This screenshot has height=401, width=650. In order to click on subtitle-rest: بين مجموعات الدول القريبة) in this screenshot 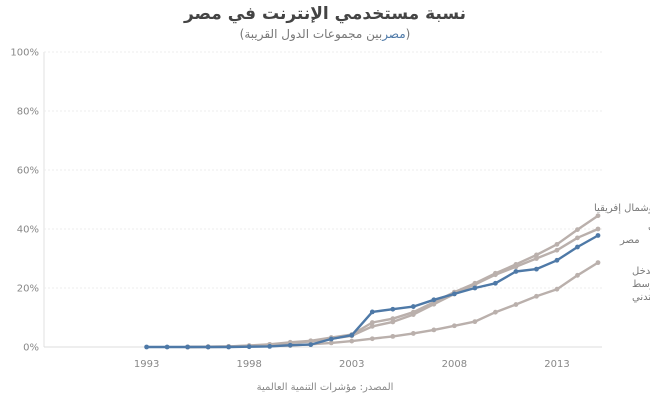, I will do `click(311, 34)`.